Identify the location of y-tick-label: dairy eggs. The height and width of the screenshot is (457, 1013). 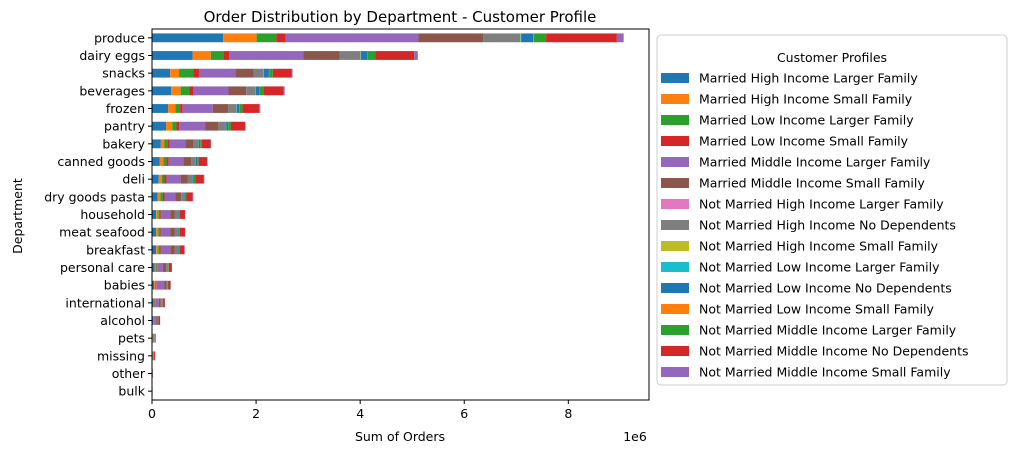
(112, 55).